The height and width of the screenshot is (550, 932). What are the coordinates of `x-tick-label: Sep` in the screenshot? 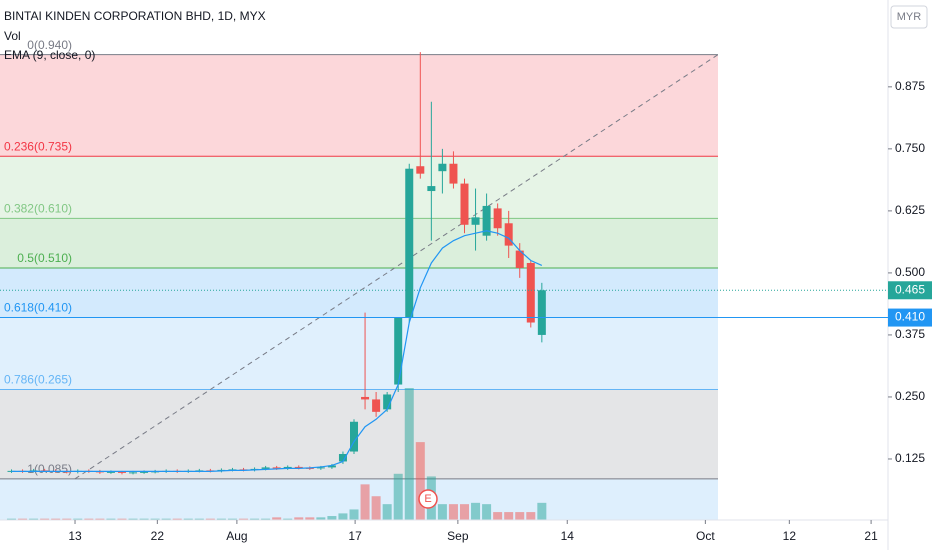 It's located at (458, 536).